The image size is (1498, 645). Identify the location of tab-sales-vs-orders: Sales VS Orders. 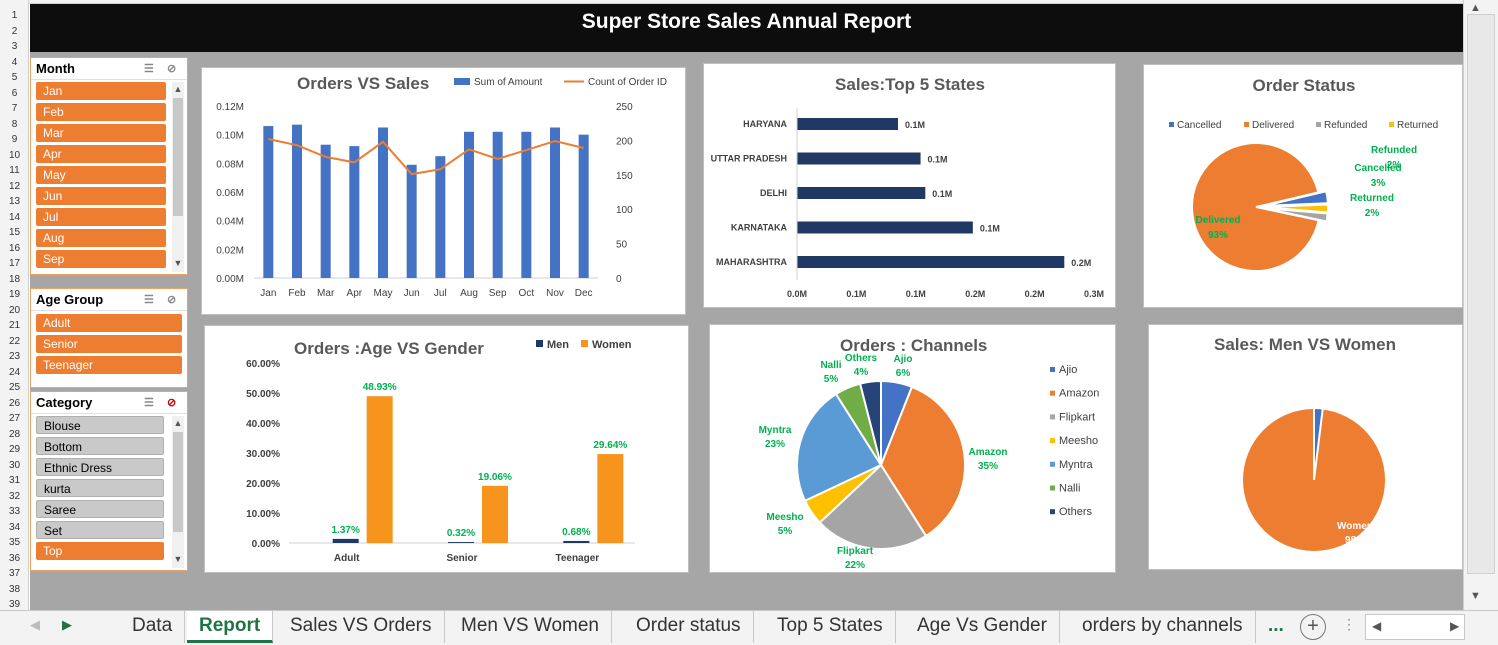
(361, 627).